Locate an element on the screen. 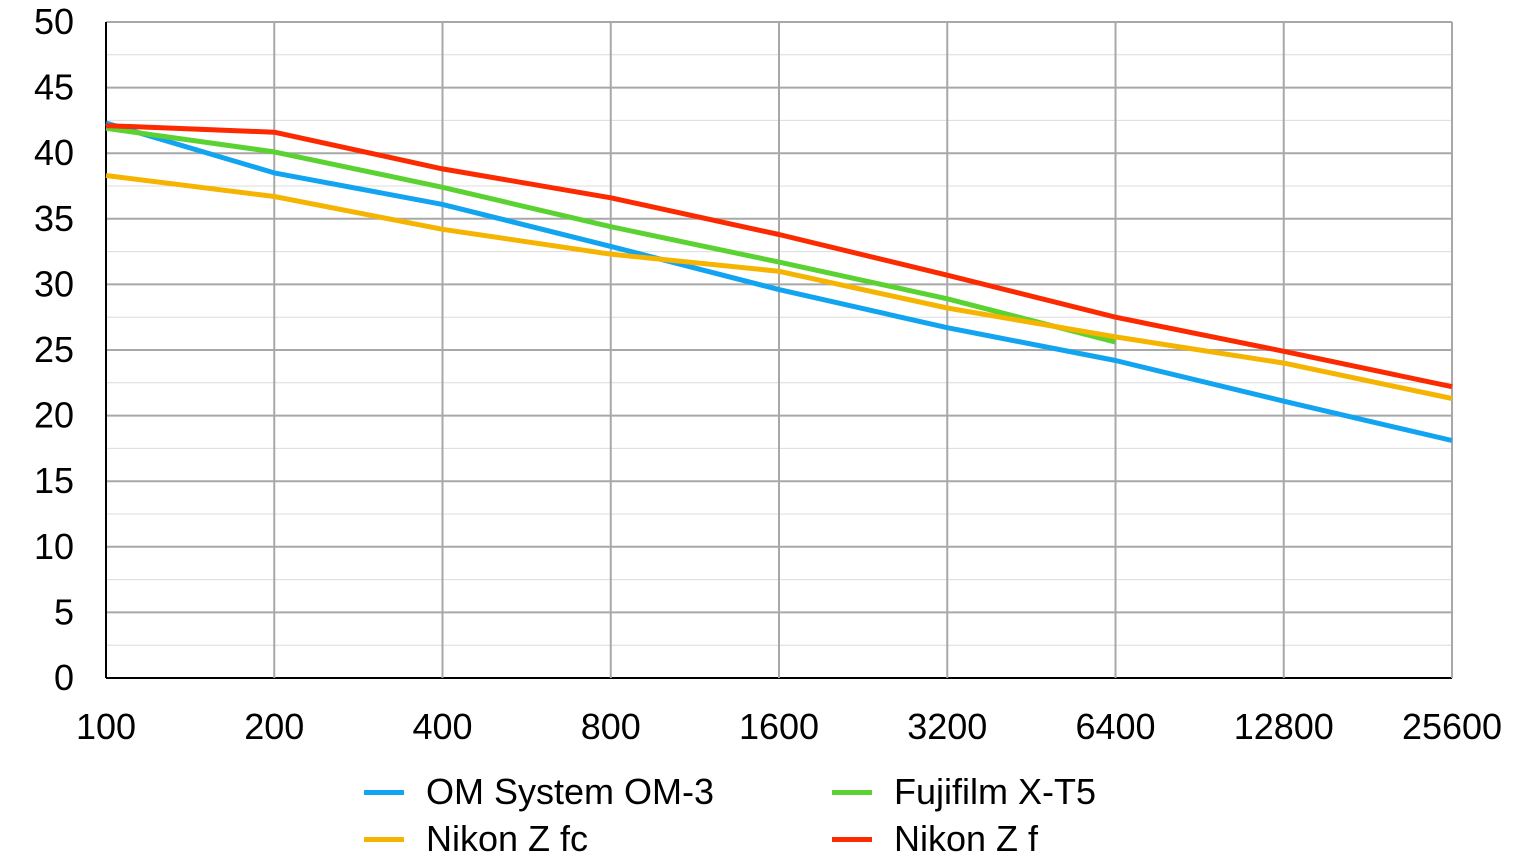 This screenshot has width=1534, height=863. y-tick-label: 5 is located at coordinates (64, 611).